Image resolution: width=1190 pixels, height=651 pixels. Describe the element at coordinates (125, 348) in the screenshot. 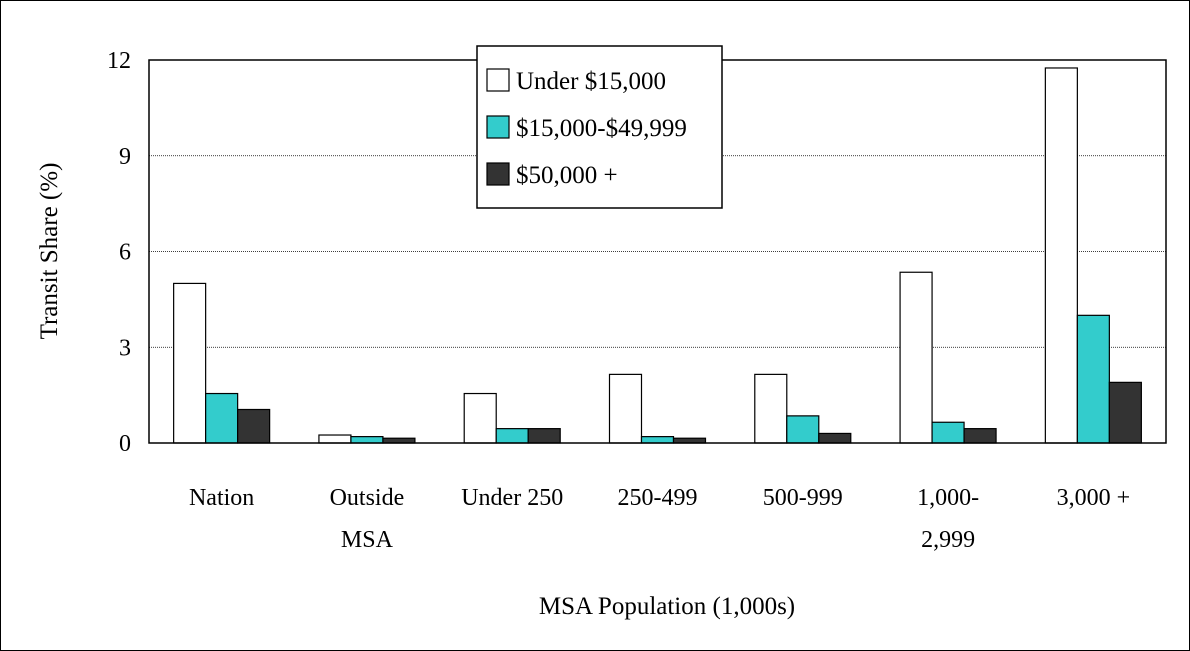

I see `y-tick-label: 3` at that location.